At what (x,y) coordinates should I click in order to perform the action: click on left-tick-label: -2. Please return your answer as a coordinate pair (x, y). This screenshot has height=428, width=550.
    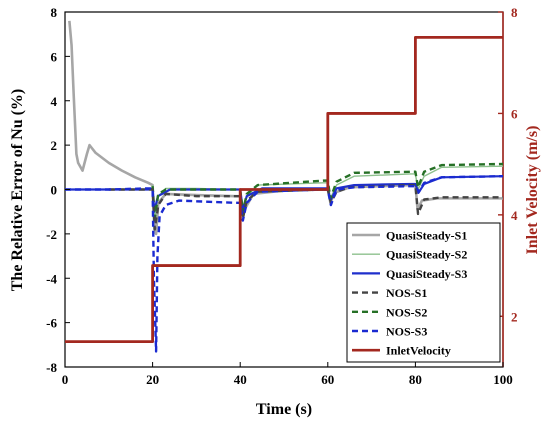
    Looking at the image, I should click on (51, 234).